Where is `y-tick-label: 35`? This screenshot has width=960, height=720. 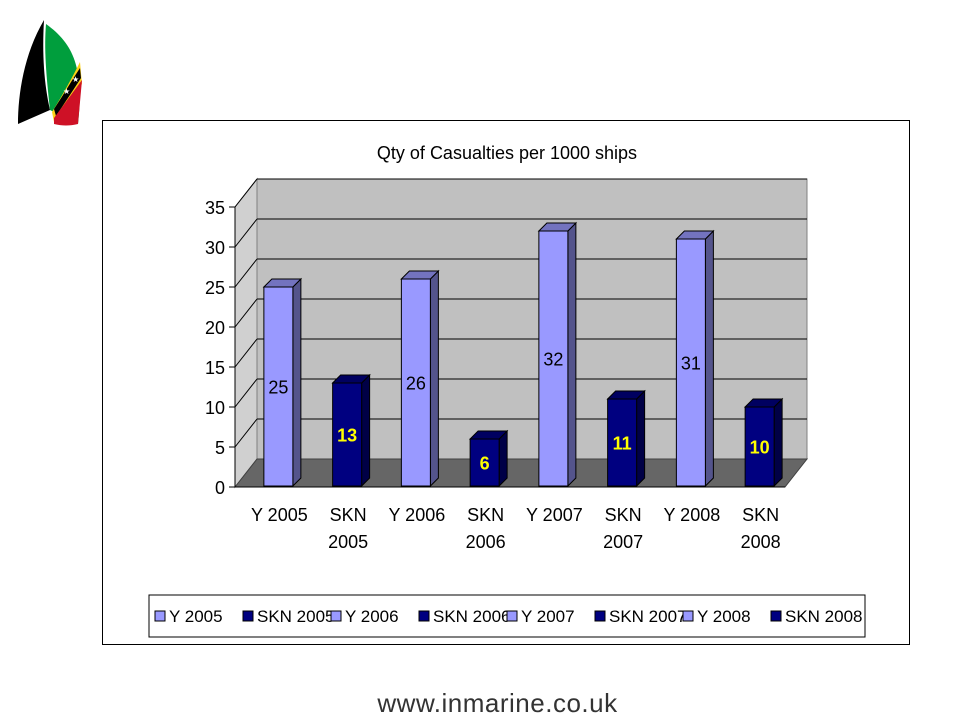
y-tick-label: 35 is located at coordinates (215, 208).